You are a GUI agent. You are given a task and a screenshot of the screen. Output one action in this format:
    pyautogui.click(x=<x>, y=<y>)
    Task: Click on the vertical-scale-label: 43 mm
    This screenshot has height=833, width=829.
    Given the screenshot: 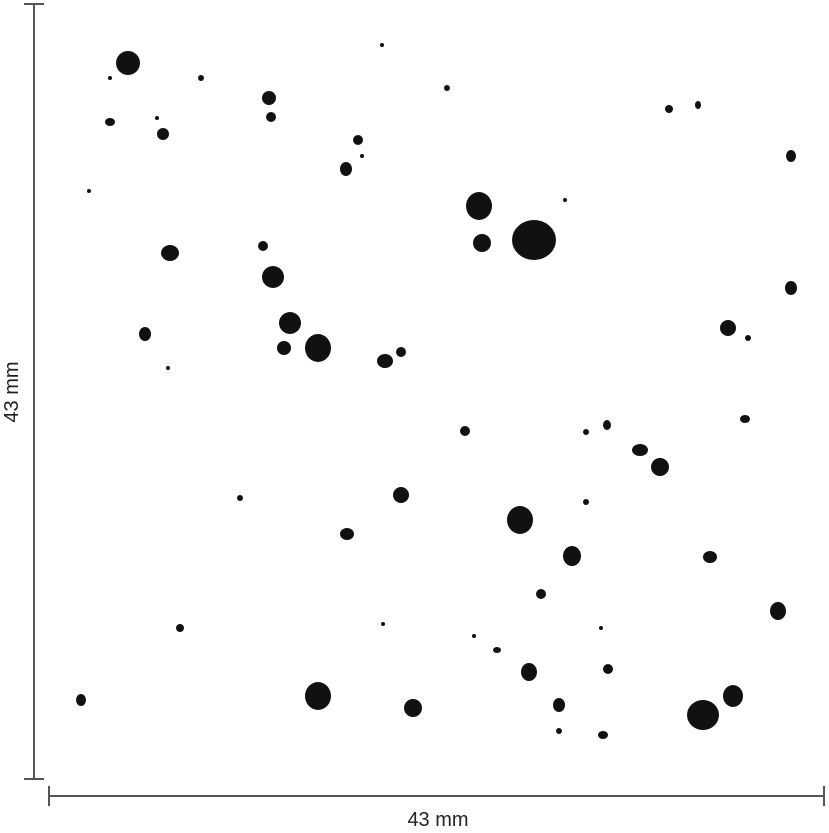 What is the action you would take?
    pyautogui.click(x=12, y=391)
    